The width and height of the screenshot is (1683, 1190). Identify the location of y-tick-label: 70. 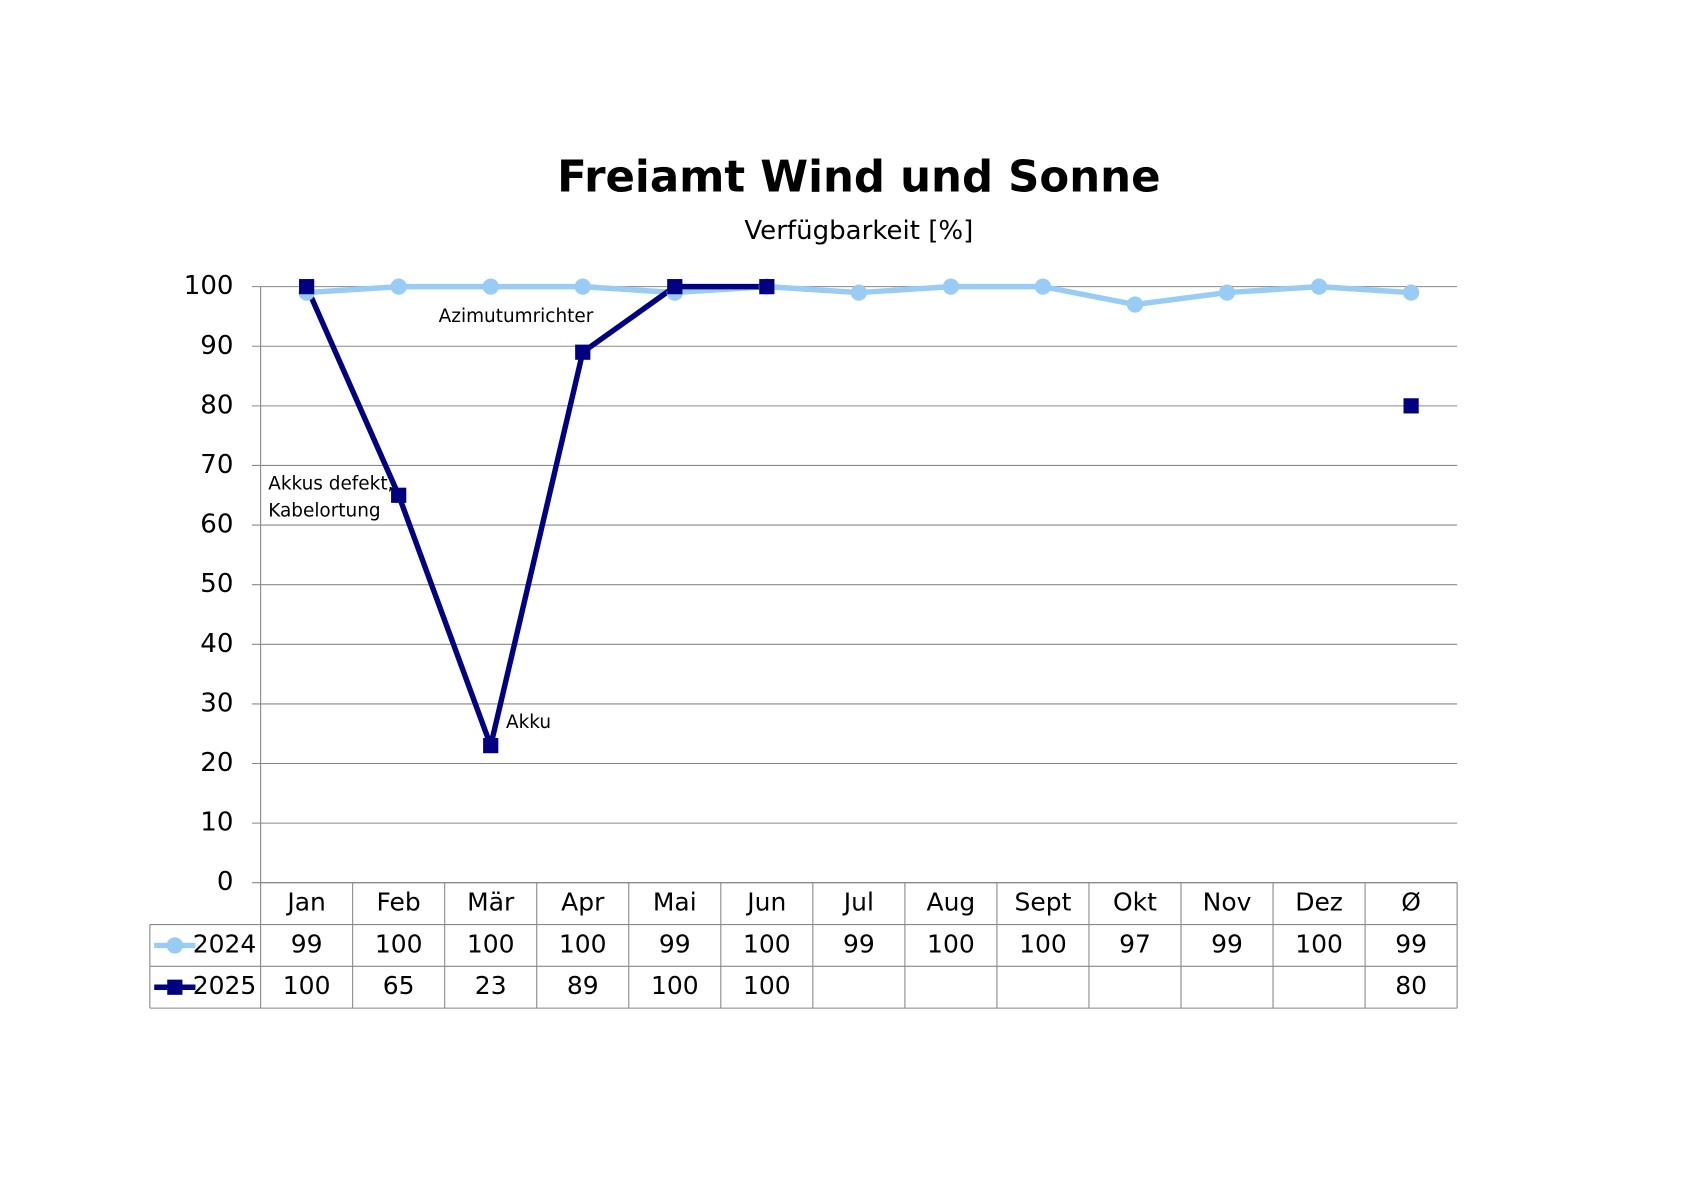
(216, 465).